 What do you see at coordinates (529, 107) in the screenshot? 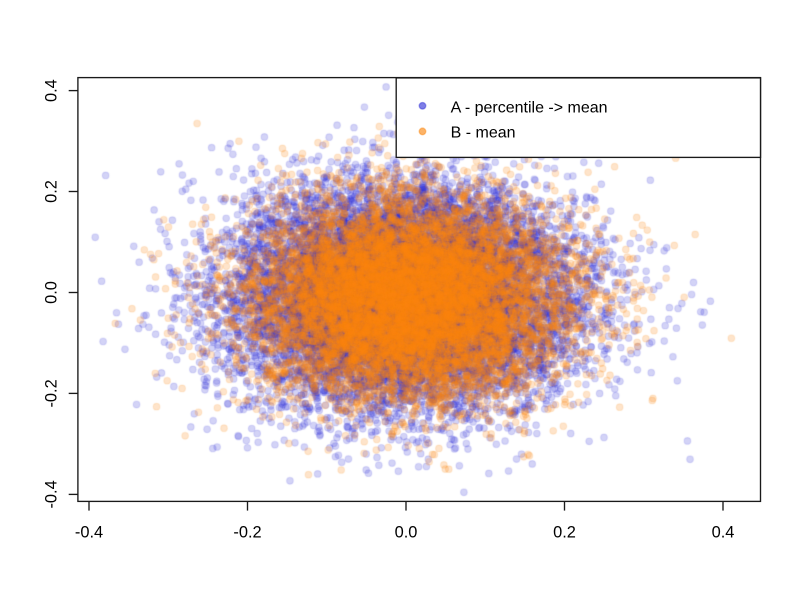
I see `svg-text: A - percentile -> mean` at bounding box center [529, 107].